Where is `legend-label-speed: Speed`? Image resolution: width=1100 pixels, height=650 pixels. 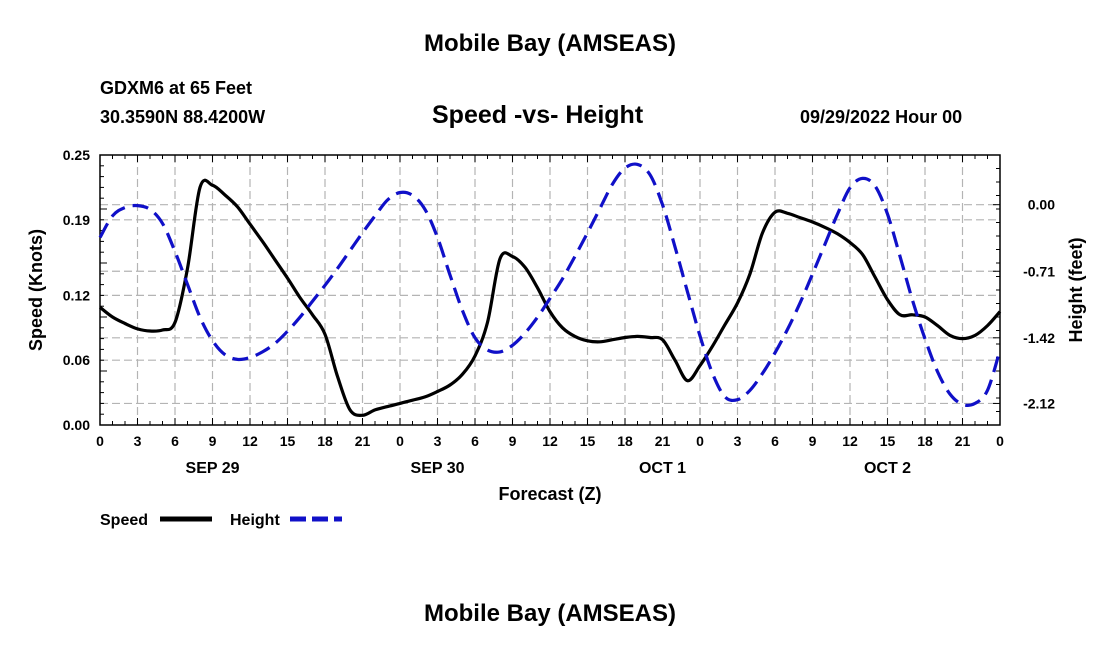 legend-label-speed: Speed is located at coordinates (124, 520).